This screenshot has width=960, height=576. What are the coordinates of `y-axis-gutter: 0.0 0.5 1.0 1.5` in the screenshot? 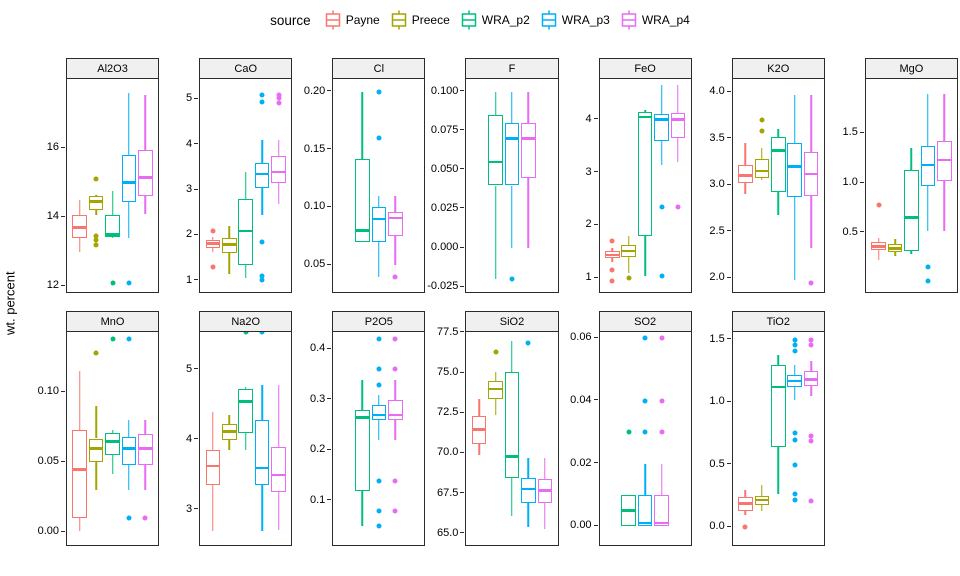 It's located at (712, 437).